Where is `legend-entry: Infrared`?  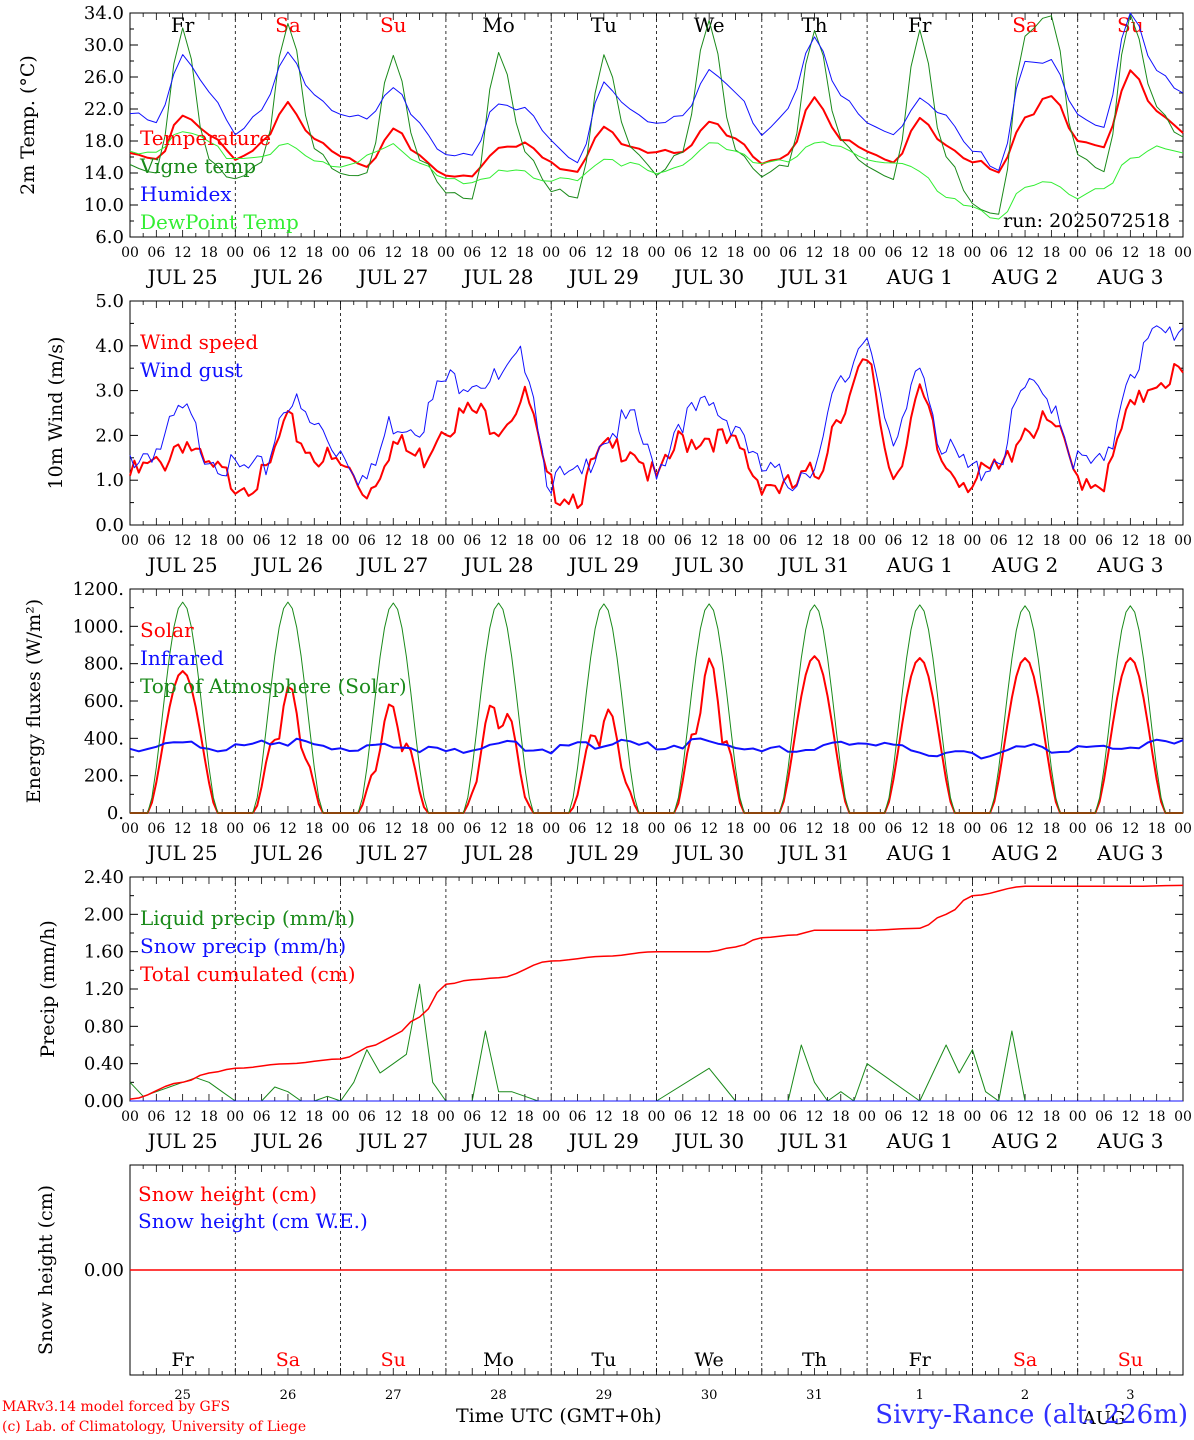
legend-entry: Infrared is located at coordinates (182, 658).